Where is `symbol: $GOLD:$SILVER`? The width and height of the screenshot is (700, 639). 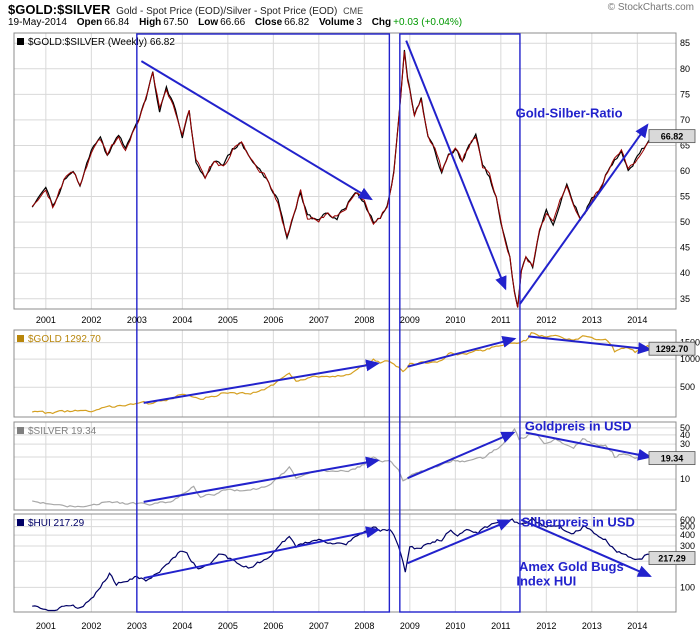
symbol: $GOLD:$SILVER is located at coordinates (59, 9).